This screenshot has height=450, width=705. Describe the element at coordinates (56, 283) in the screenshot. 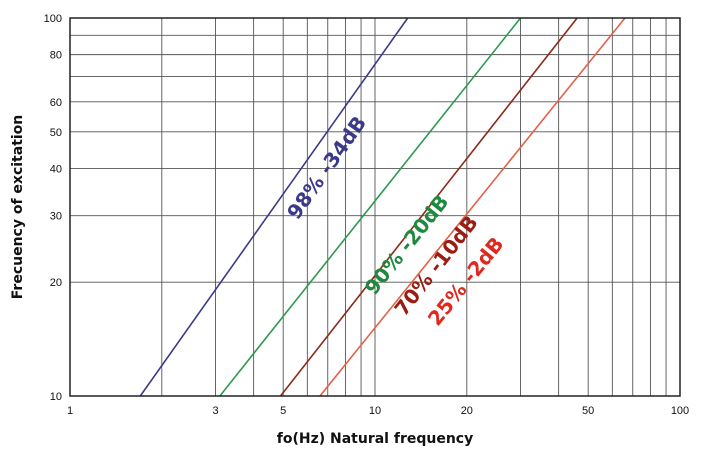

I see `y-tick-label: 20` at that location.